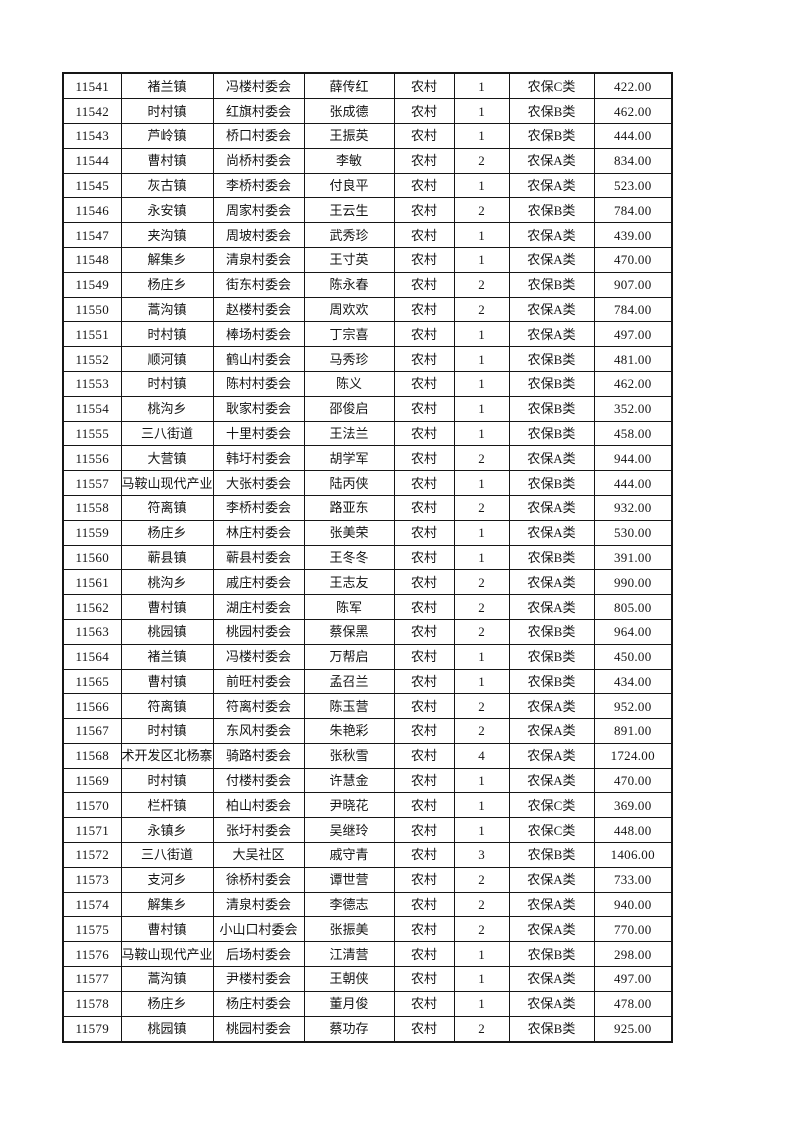 Image resolution: width=793 pixels, height=1122 pixels. What do you see at coordinates (258, 334) in the screenshot?
I see `cell-village: 棒场村委会` at bounding box center [258, 334].